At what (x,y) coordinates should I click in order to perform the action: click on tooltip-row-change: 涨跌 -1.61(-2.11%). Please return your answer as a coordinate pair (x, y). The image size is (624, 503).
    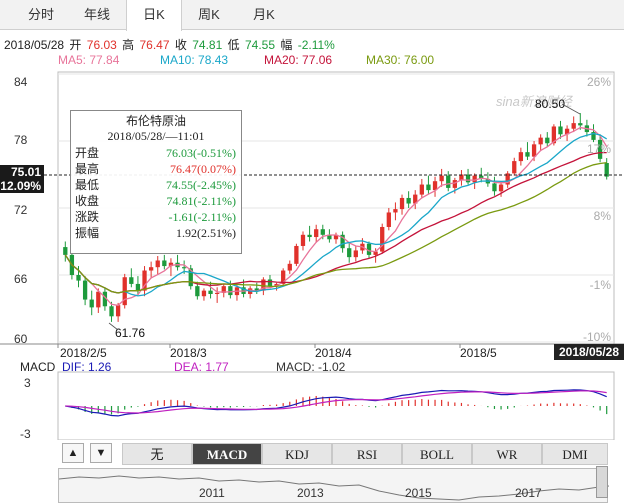
    Looking at the image, I should click on (156, 217).